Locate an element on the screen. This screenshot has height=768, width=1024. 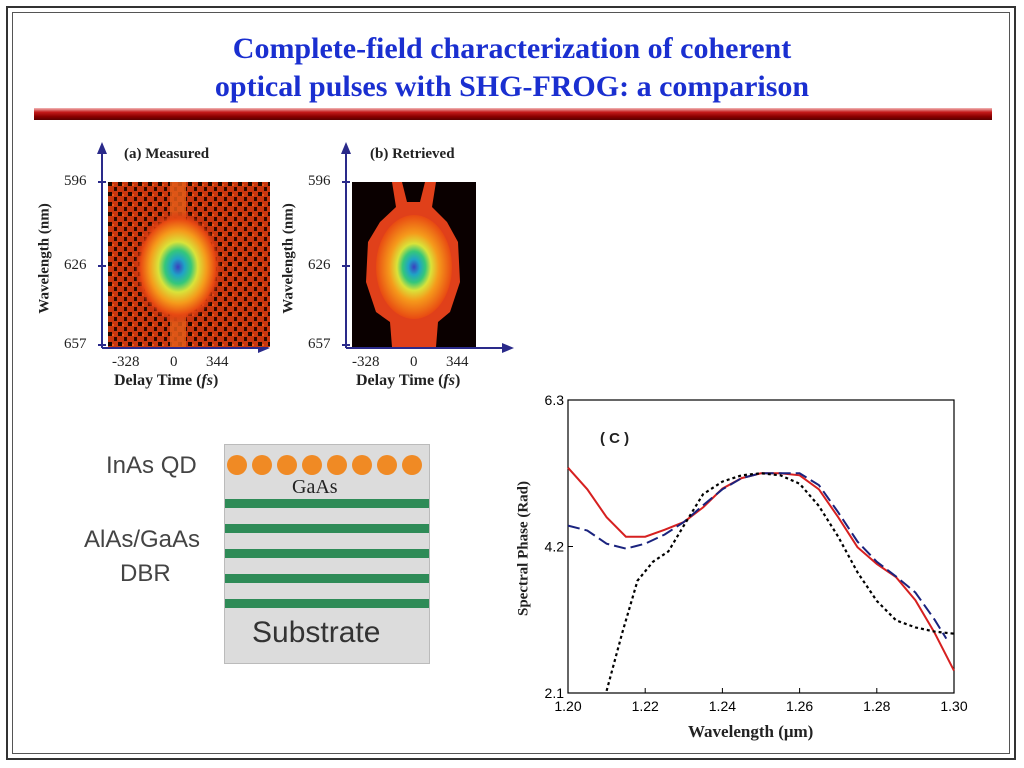
device-schematic is located at coordinates (327, 554).